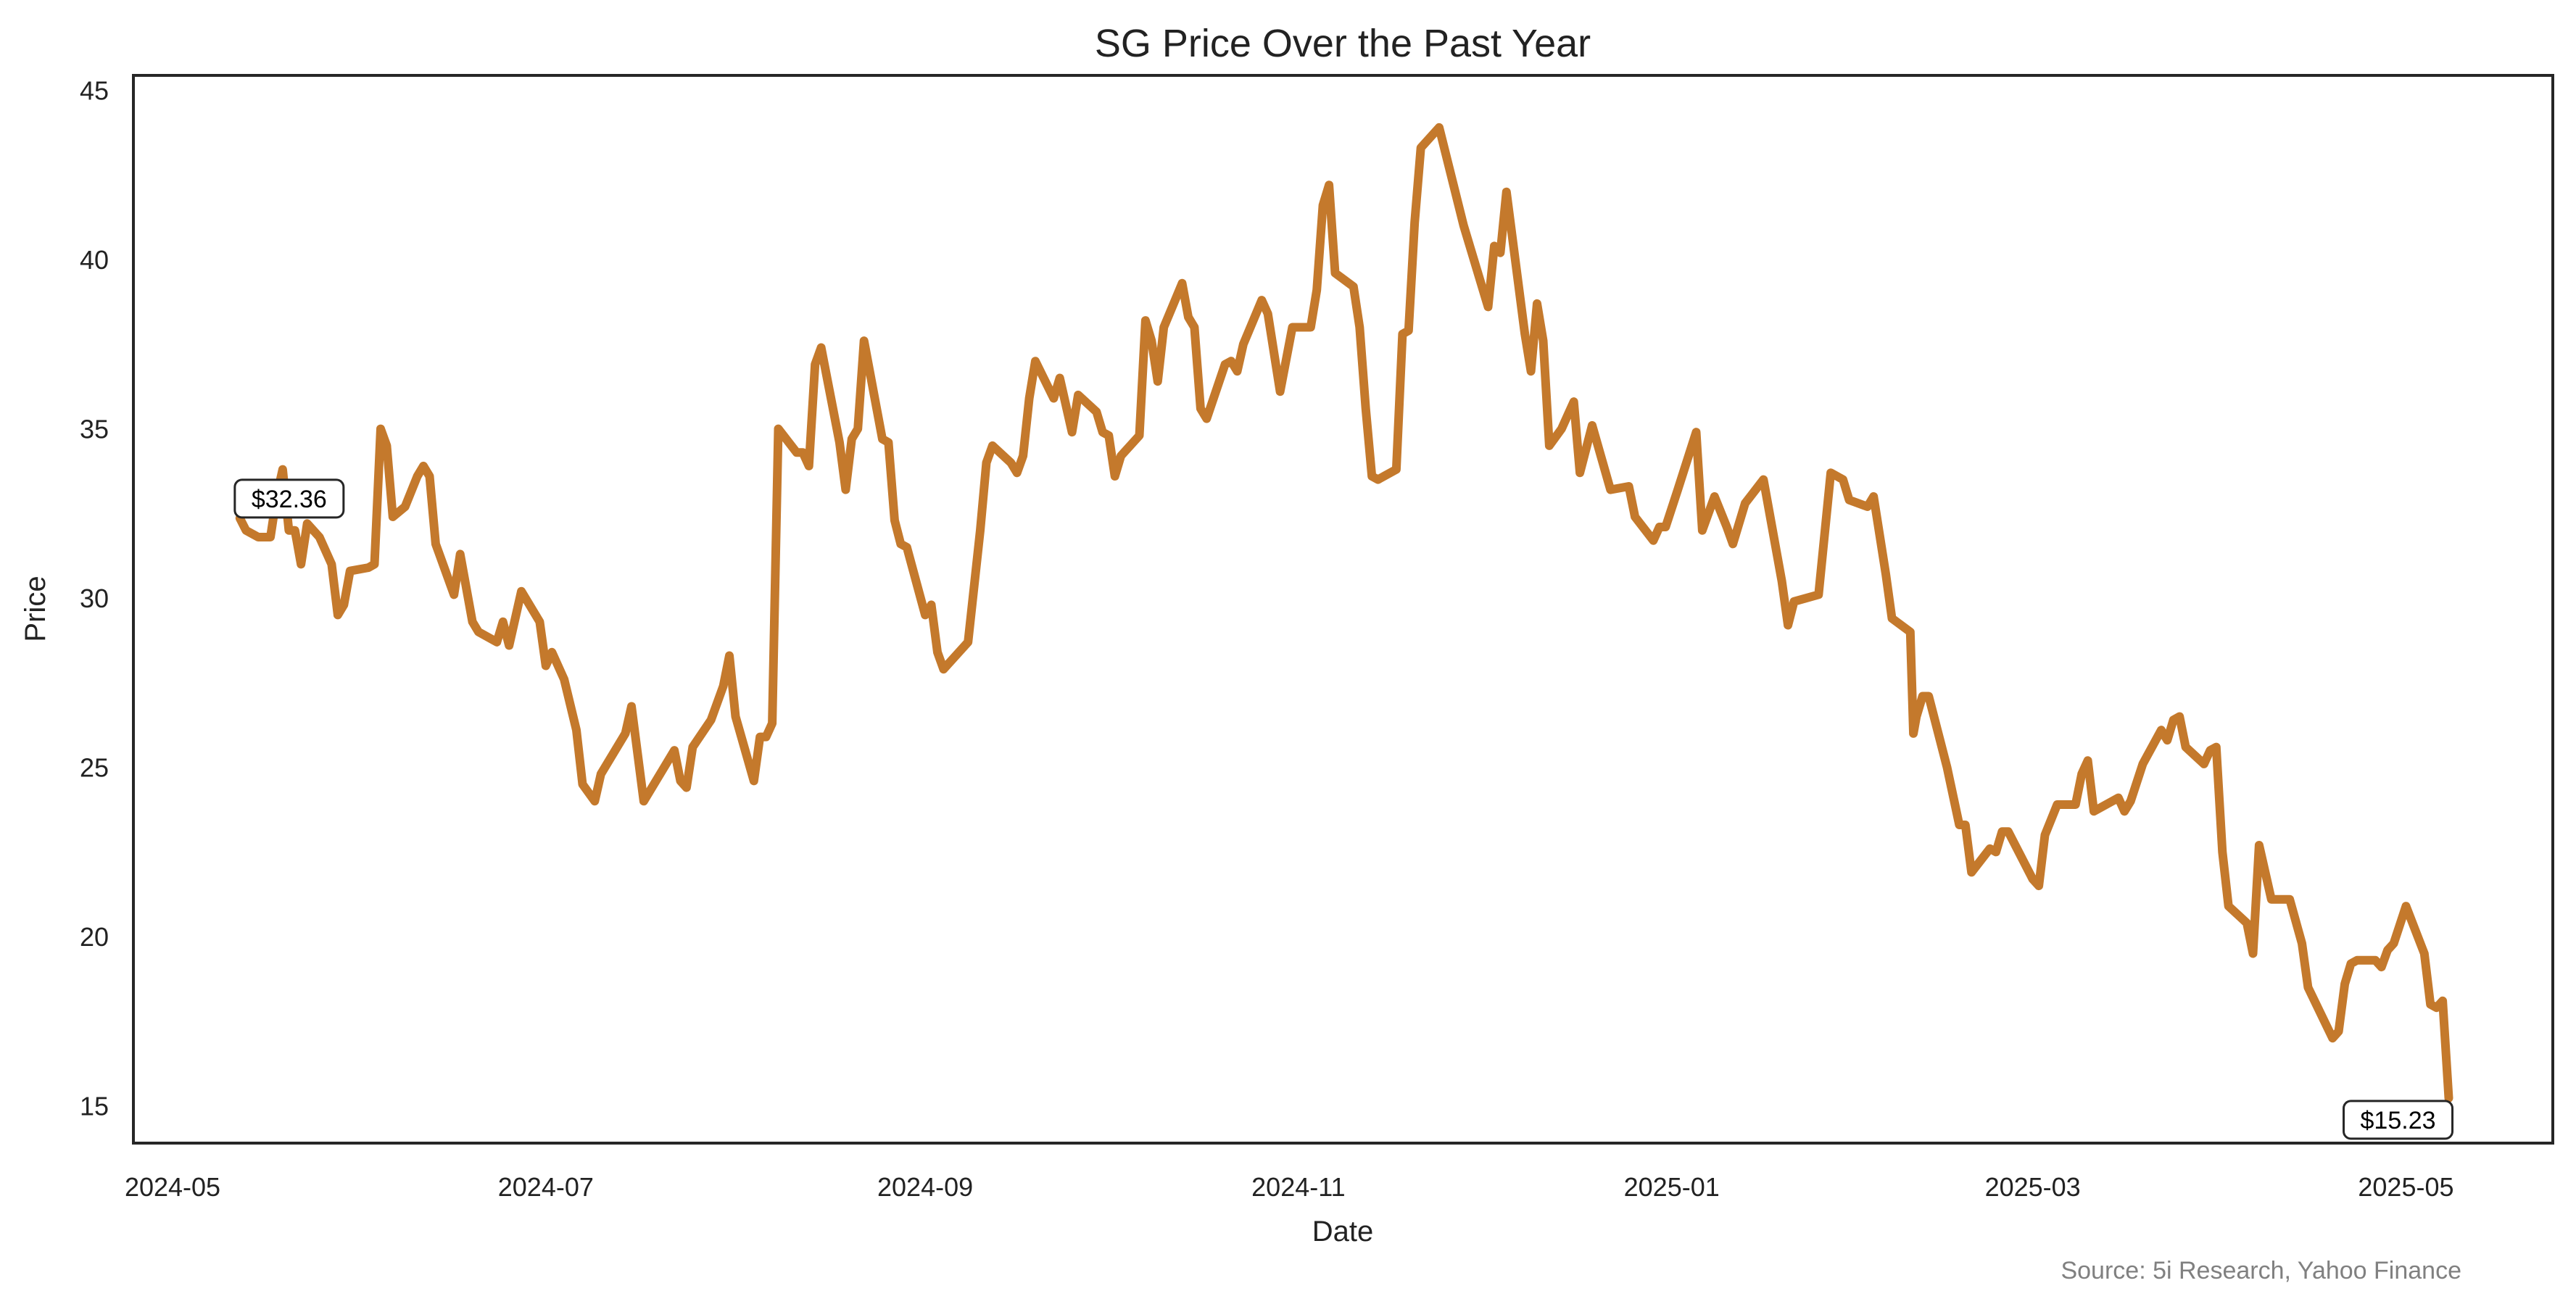 The height and width of the screenshot is (1312, 2576). Describe the element at coordinates (172, 1187) in the screenshot. I see `x-tick-label: 2024-05` at that location.